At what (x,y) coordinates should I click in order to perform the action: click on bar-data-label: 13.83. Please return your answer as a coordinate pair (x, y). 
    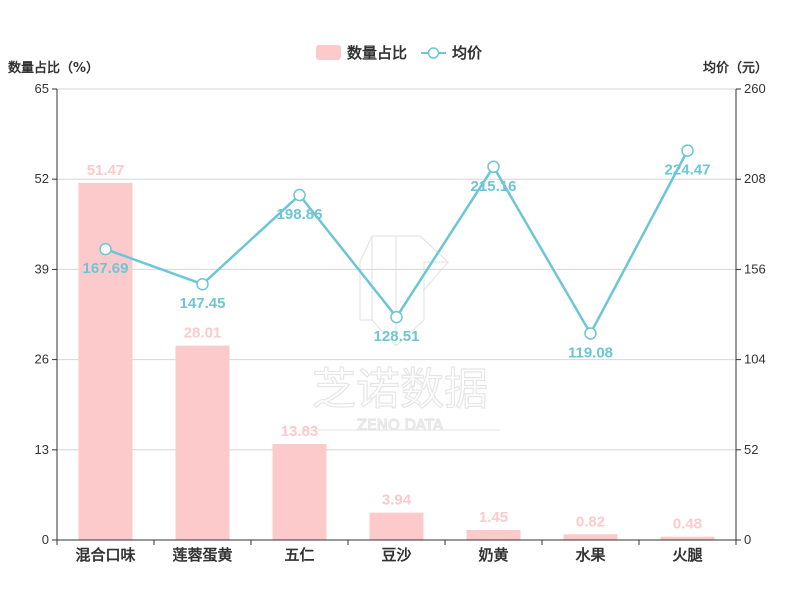
    Looking at the image, I should click on (300, 431).